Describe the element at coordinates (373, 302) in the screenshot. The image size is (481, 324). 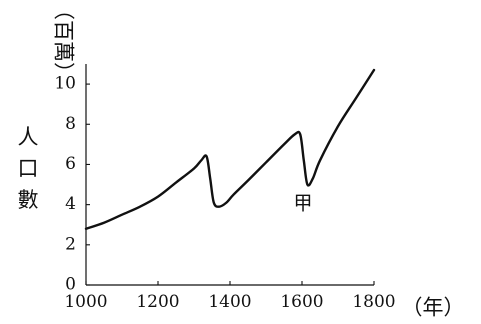
I see `x-tick-label: 1800` at that location.